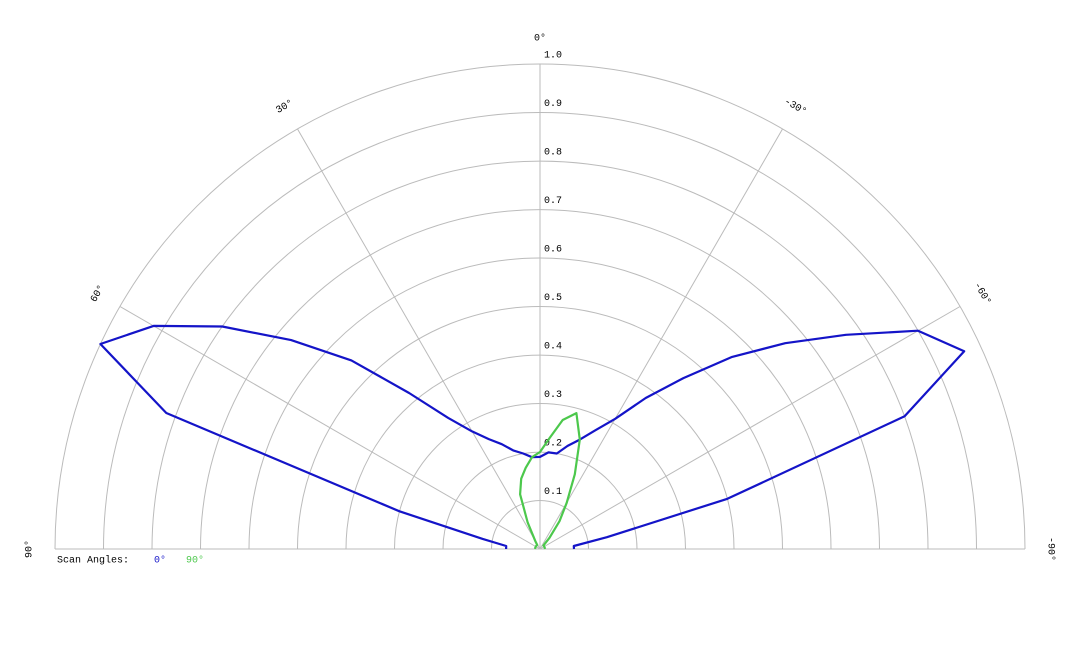  Describe the element at coordinates (553, 153) in the screenshot. I see `r-tick-label: 0.8` at that location.